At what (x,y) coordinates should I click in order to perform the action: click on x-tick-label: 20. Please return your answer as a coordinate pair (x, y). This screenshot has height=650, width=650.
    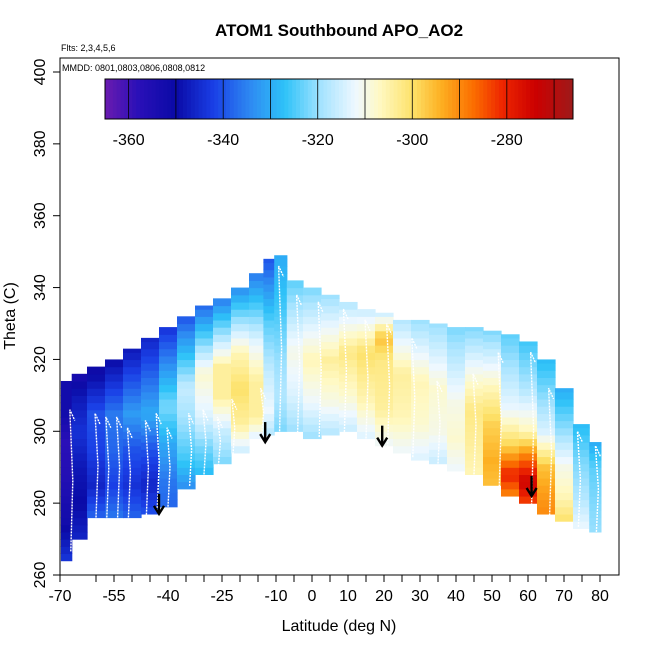
    Looking at the image, I should click on (384, 596).